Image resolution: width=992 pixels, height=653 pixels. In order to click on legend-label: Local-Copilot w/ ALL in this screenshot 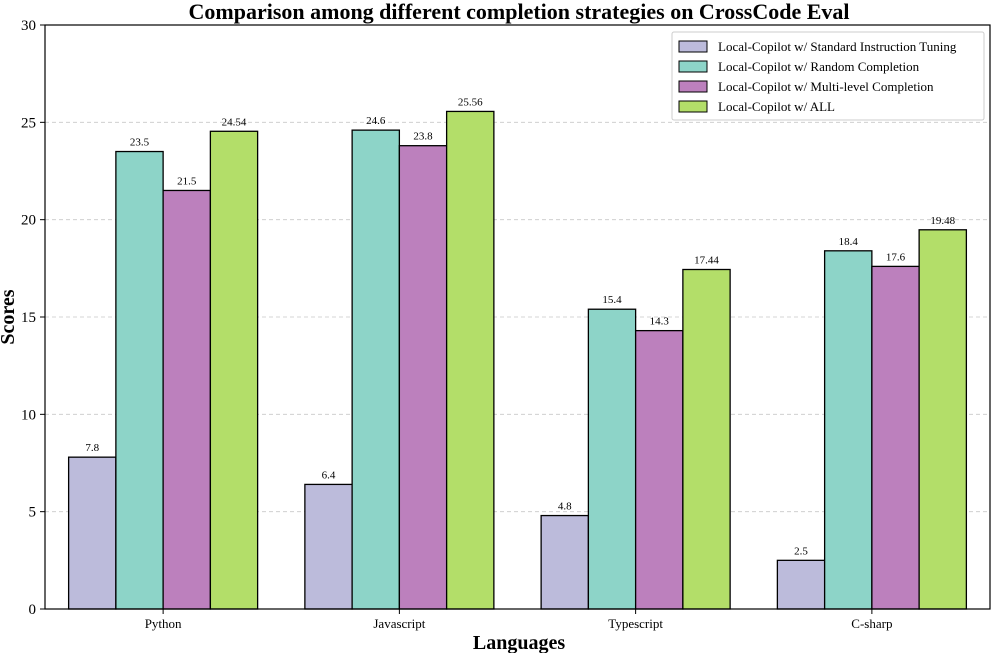, I will do `click(776, 106)`.